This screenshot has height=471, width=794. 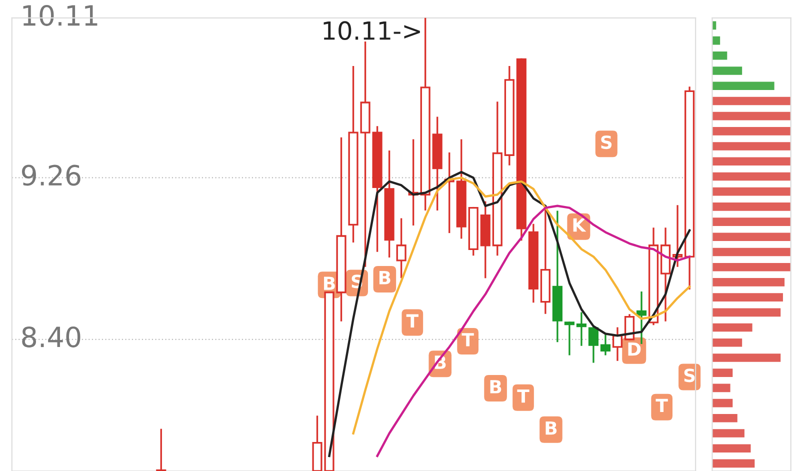 What do you see at coordinates (60, 15) in the screenshot?
I see `y-tick-label: 10.11` at bounding box center [60, 15].